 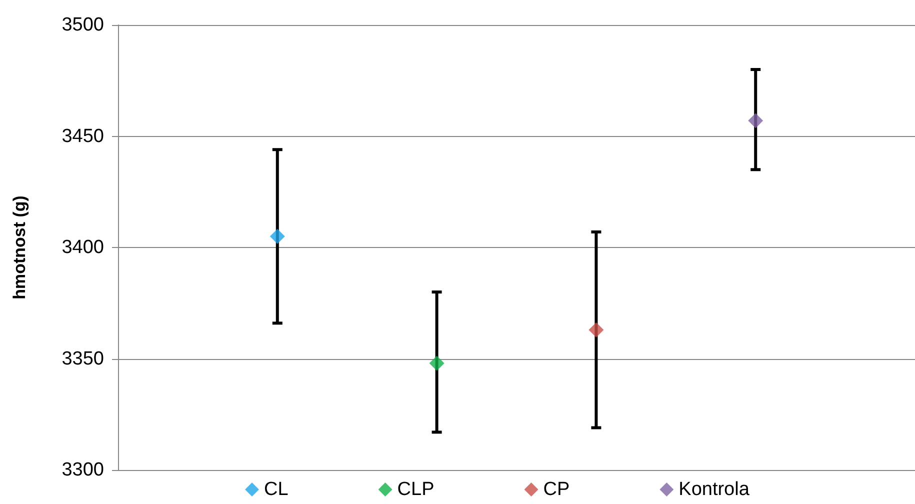 I want to click on legend-label: CP, so click(x=556, y=489).